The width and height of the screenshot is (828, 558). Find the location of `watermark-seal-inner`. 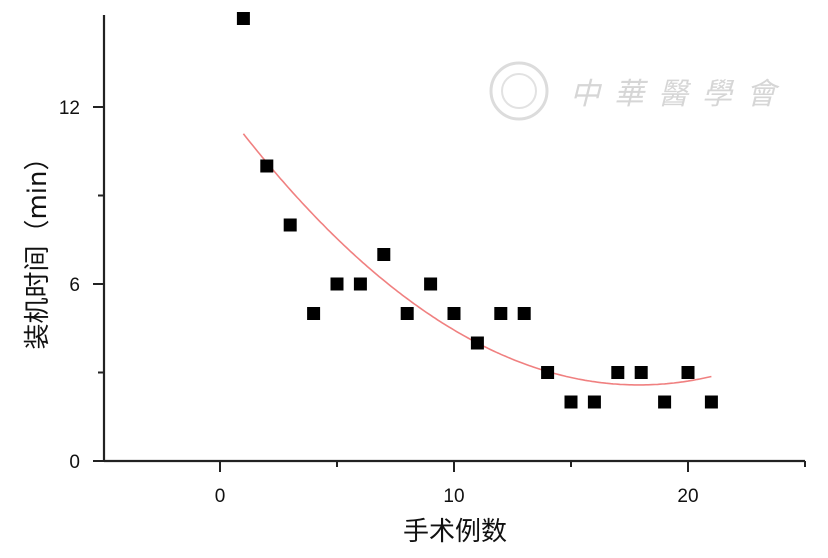

watermark-seal-inner is located at coordinates (519, 91).